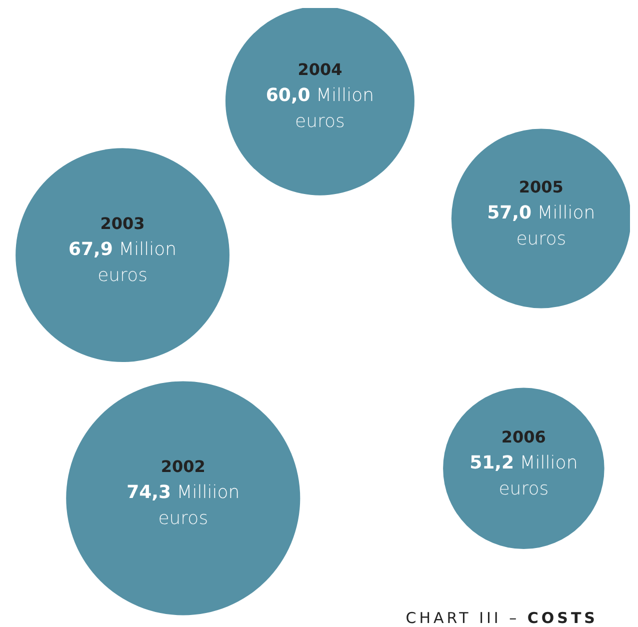 The width and height of the screenshot is (638, 627). Describe the element at coordinates (502, 618) in the screenshot. I see `text: CHART III – COSTS` at that location.